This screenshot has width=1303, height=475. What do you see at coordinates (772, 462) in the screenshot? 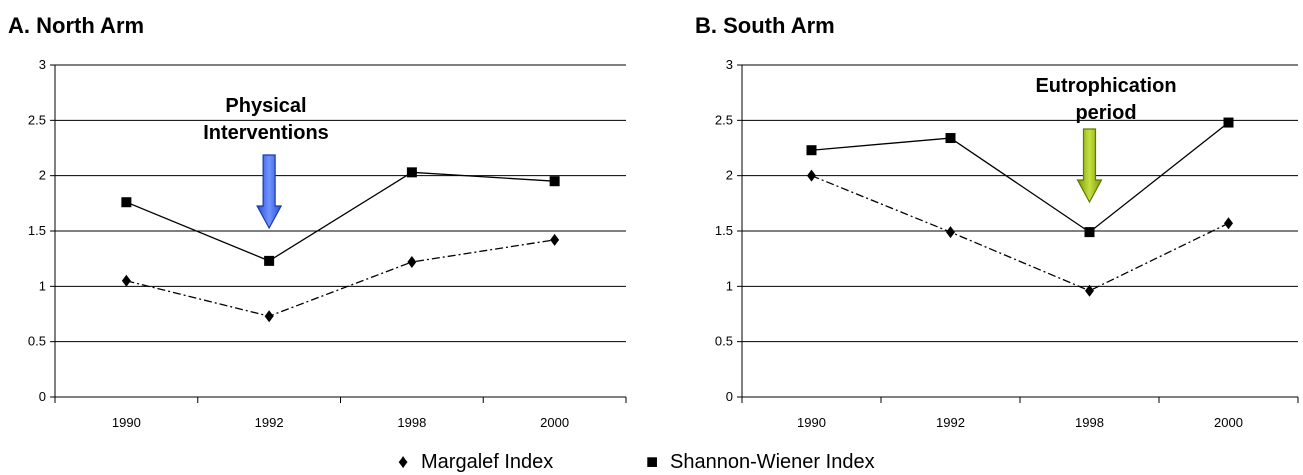
I see `legend-label-shannon: Shannon-Wiener Index` at bounding box center [772, 462].